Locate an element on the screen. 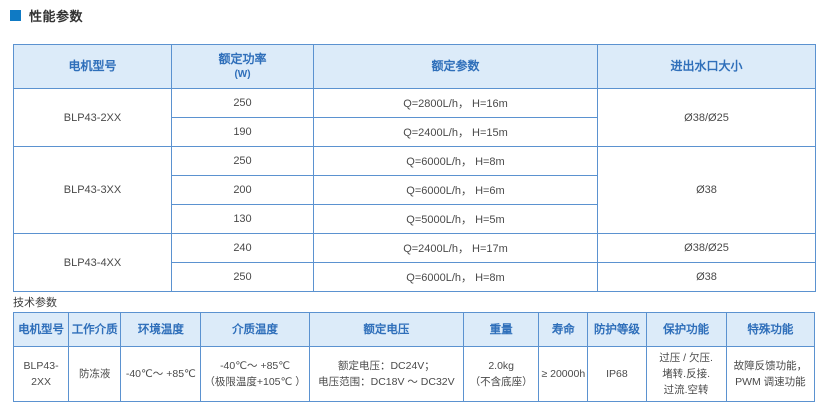 This screenshot has height=413, width=827. cell-rated-voltage: 额定电压：DC24V； 电压范围：DC18V ～ DC32V is located at coordinates (386, 374).